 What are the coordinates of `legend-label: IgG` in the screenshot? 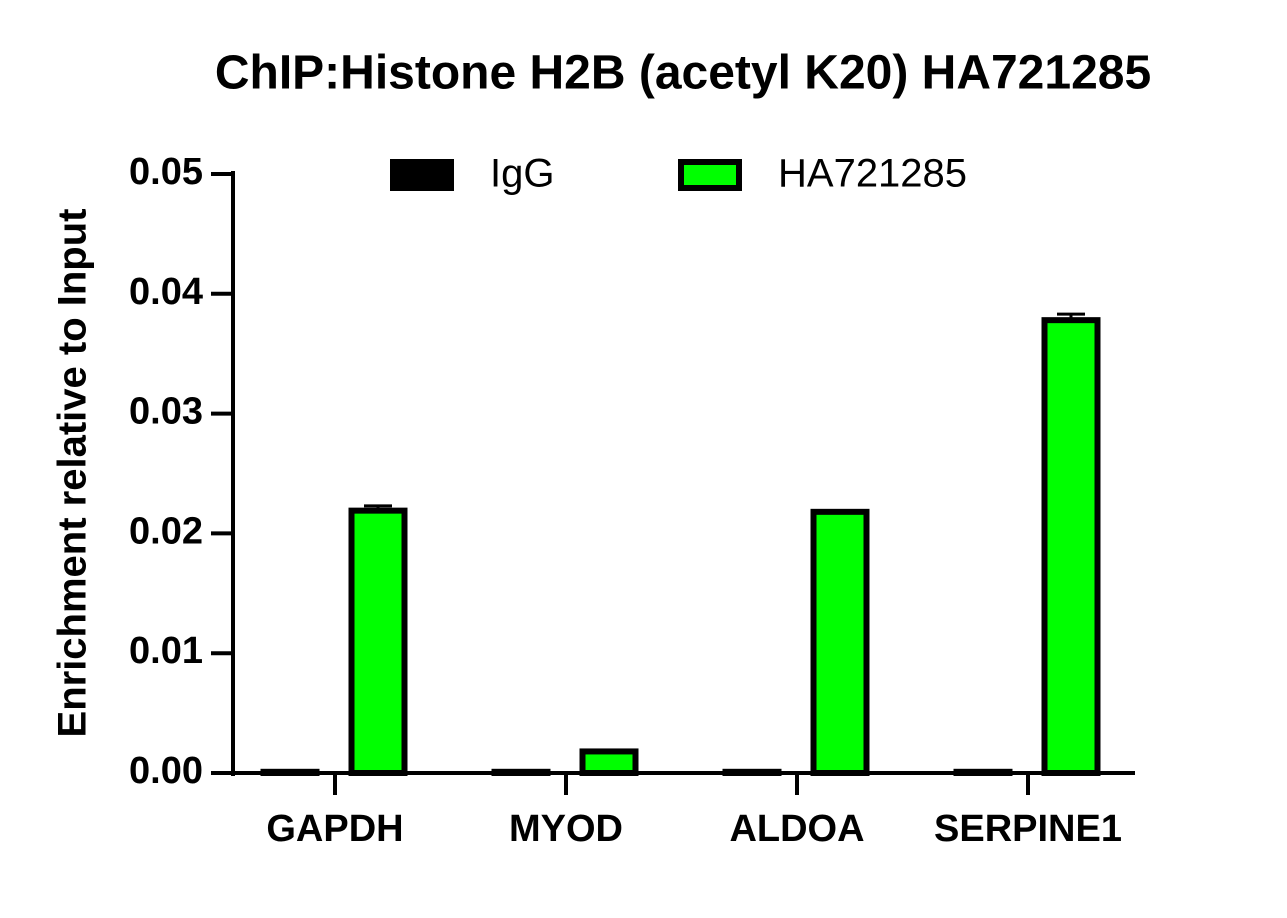 It's located at (522, 174).